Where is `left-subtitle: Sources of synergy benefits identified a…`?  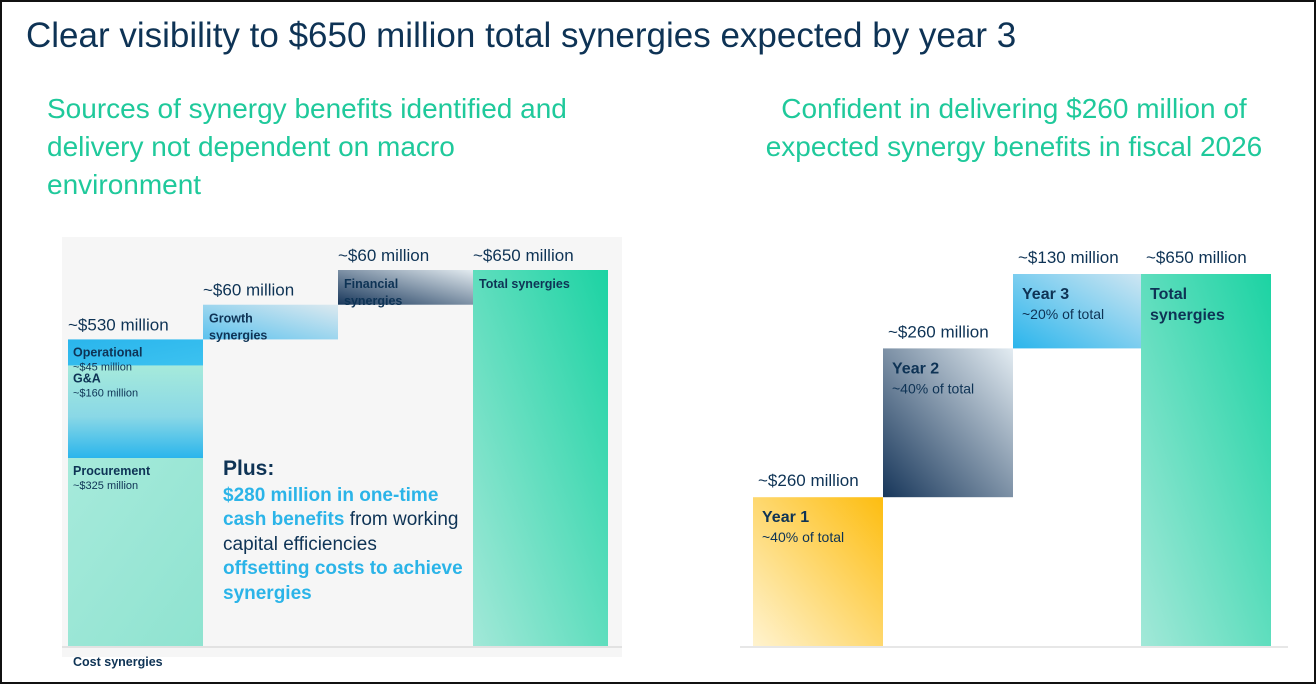
left-subtitle: Sources of synergy benefits identified a… is located at coordinates (307, 146).